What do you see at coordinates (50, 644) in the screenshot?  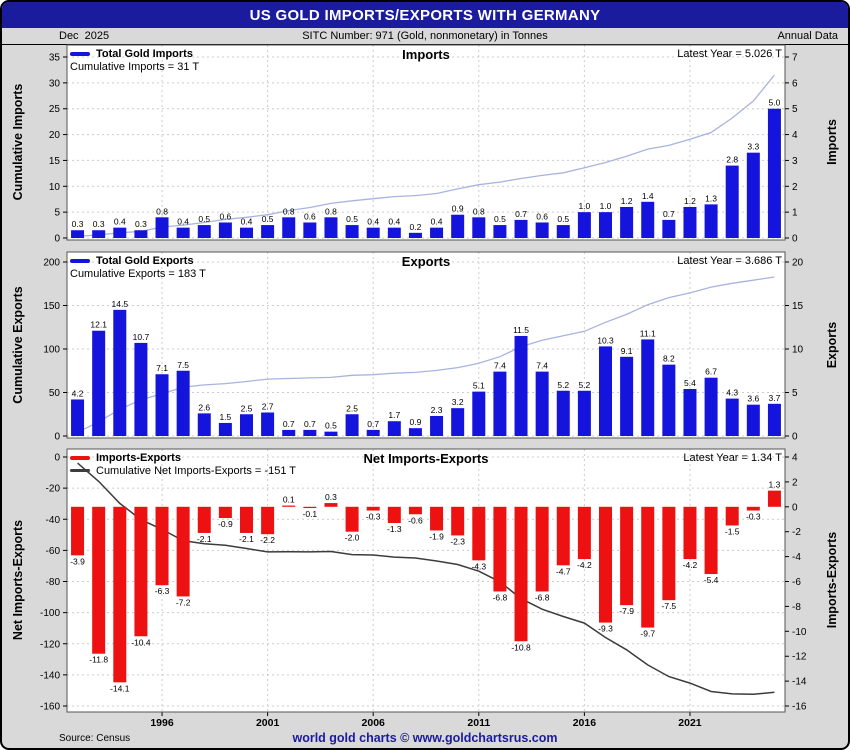 I see `svg-text: -120` at bounding box center [50, 644].